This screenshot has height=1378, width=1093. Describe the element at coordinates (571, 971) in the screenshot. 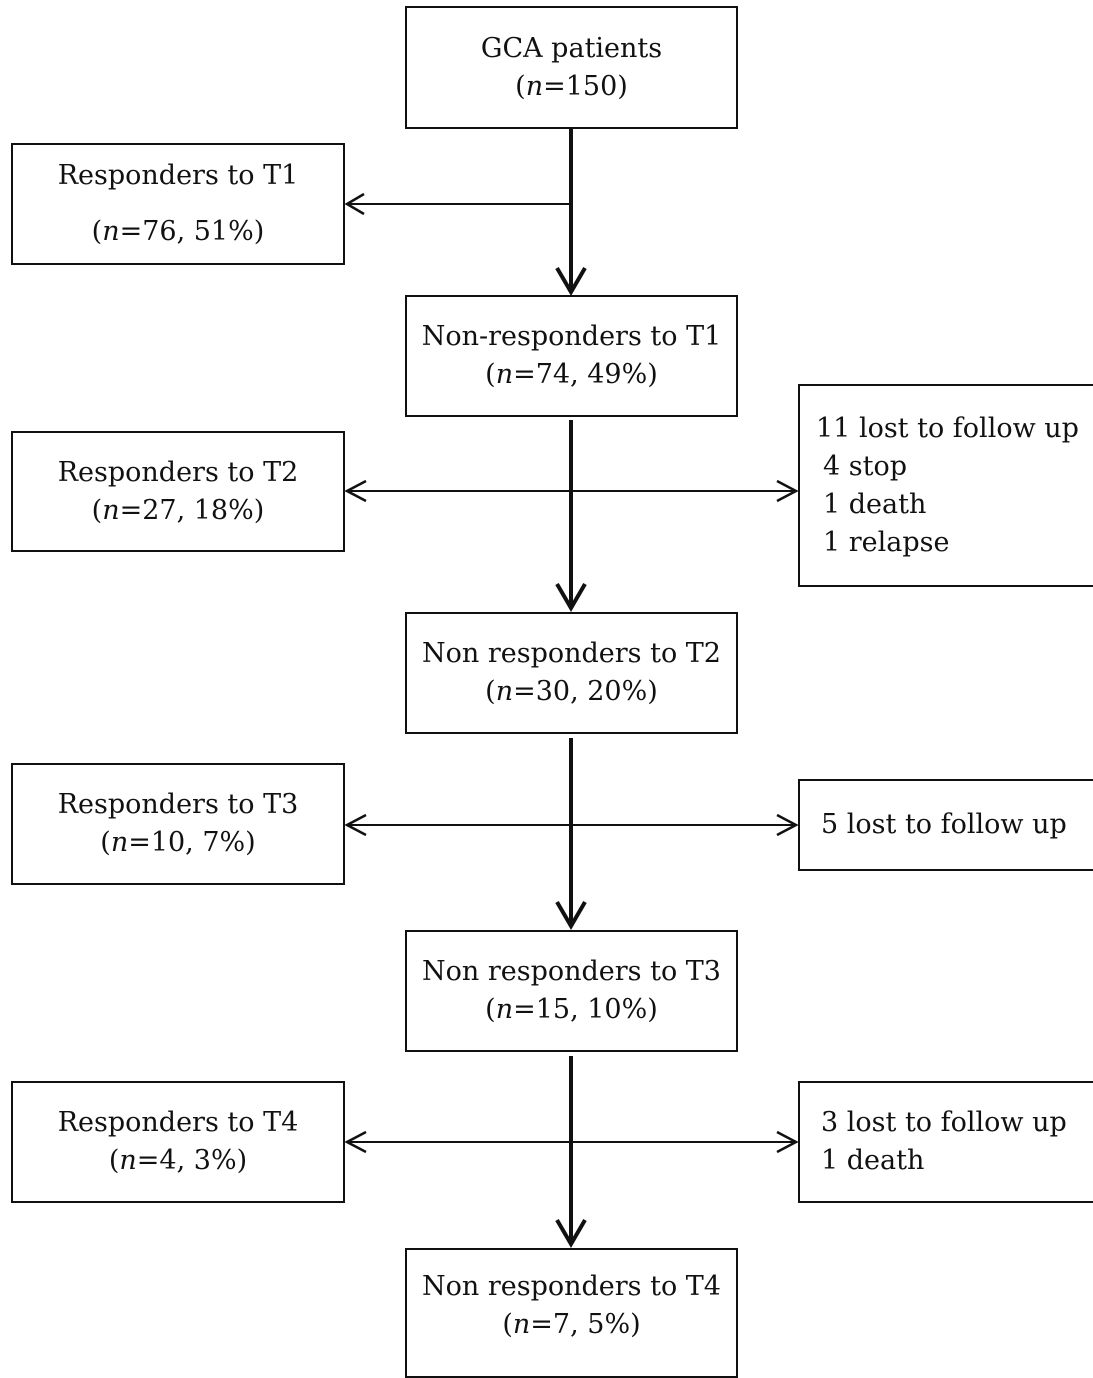

I see `non-responders-t3-title: Non responders to T3` at that location.